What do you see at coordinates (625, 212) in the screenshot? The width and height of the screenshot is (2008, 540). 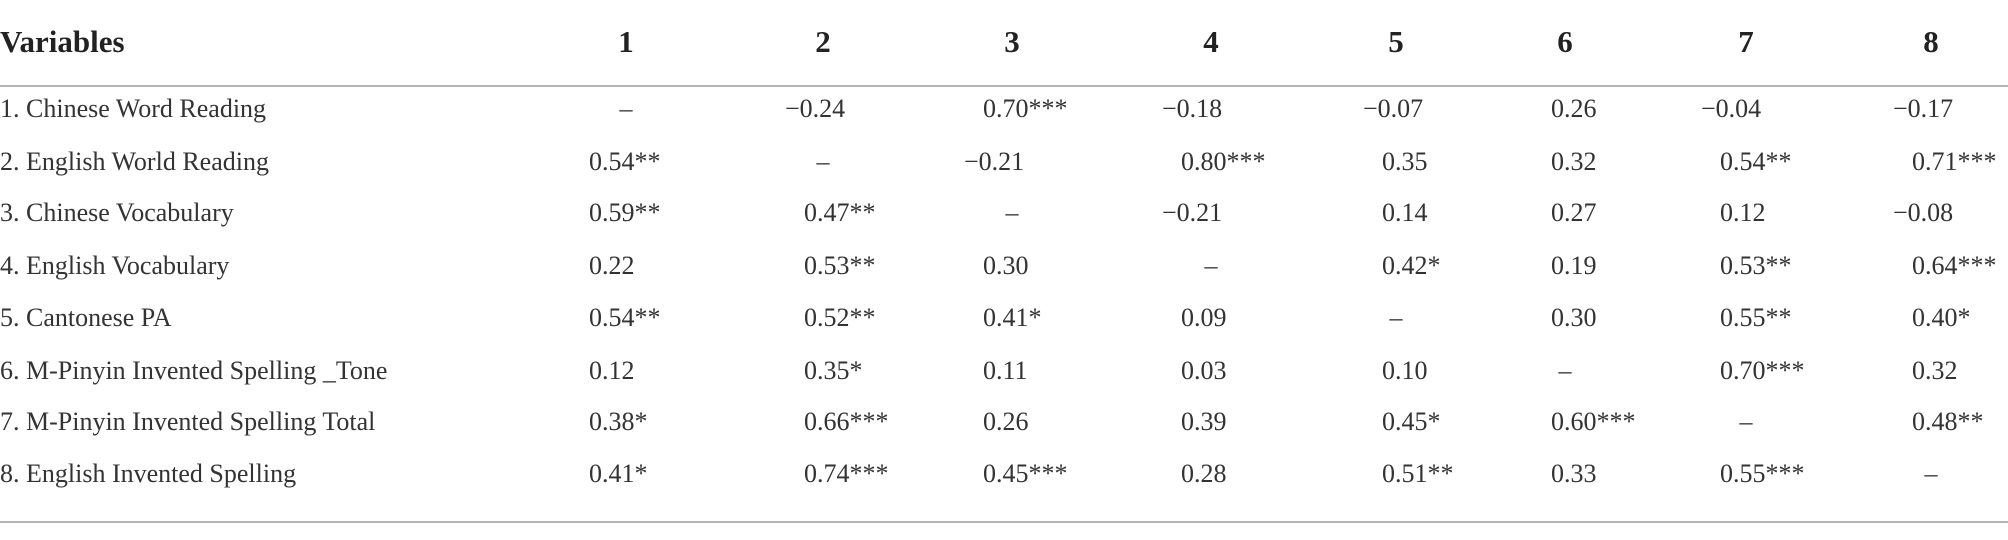 I see `table-cell: 0.59**` at bounding box center [625, 212].